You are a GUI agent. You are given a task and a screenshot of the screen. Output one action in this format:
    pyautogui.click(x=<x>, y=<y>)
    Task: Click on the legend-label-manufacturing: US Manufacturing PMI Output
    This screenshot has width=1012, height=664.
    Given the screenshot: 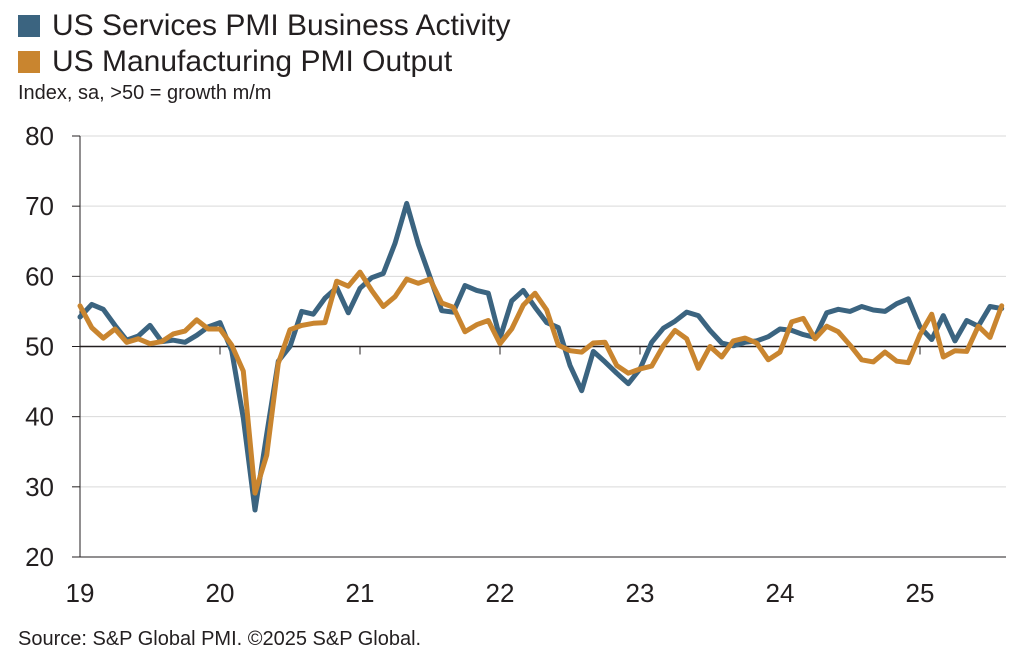 What is the action you would take?
    pyautogui.click(x=252, y=61)
    